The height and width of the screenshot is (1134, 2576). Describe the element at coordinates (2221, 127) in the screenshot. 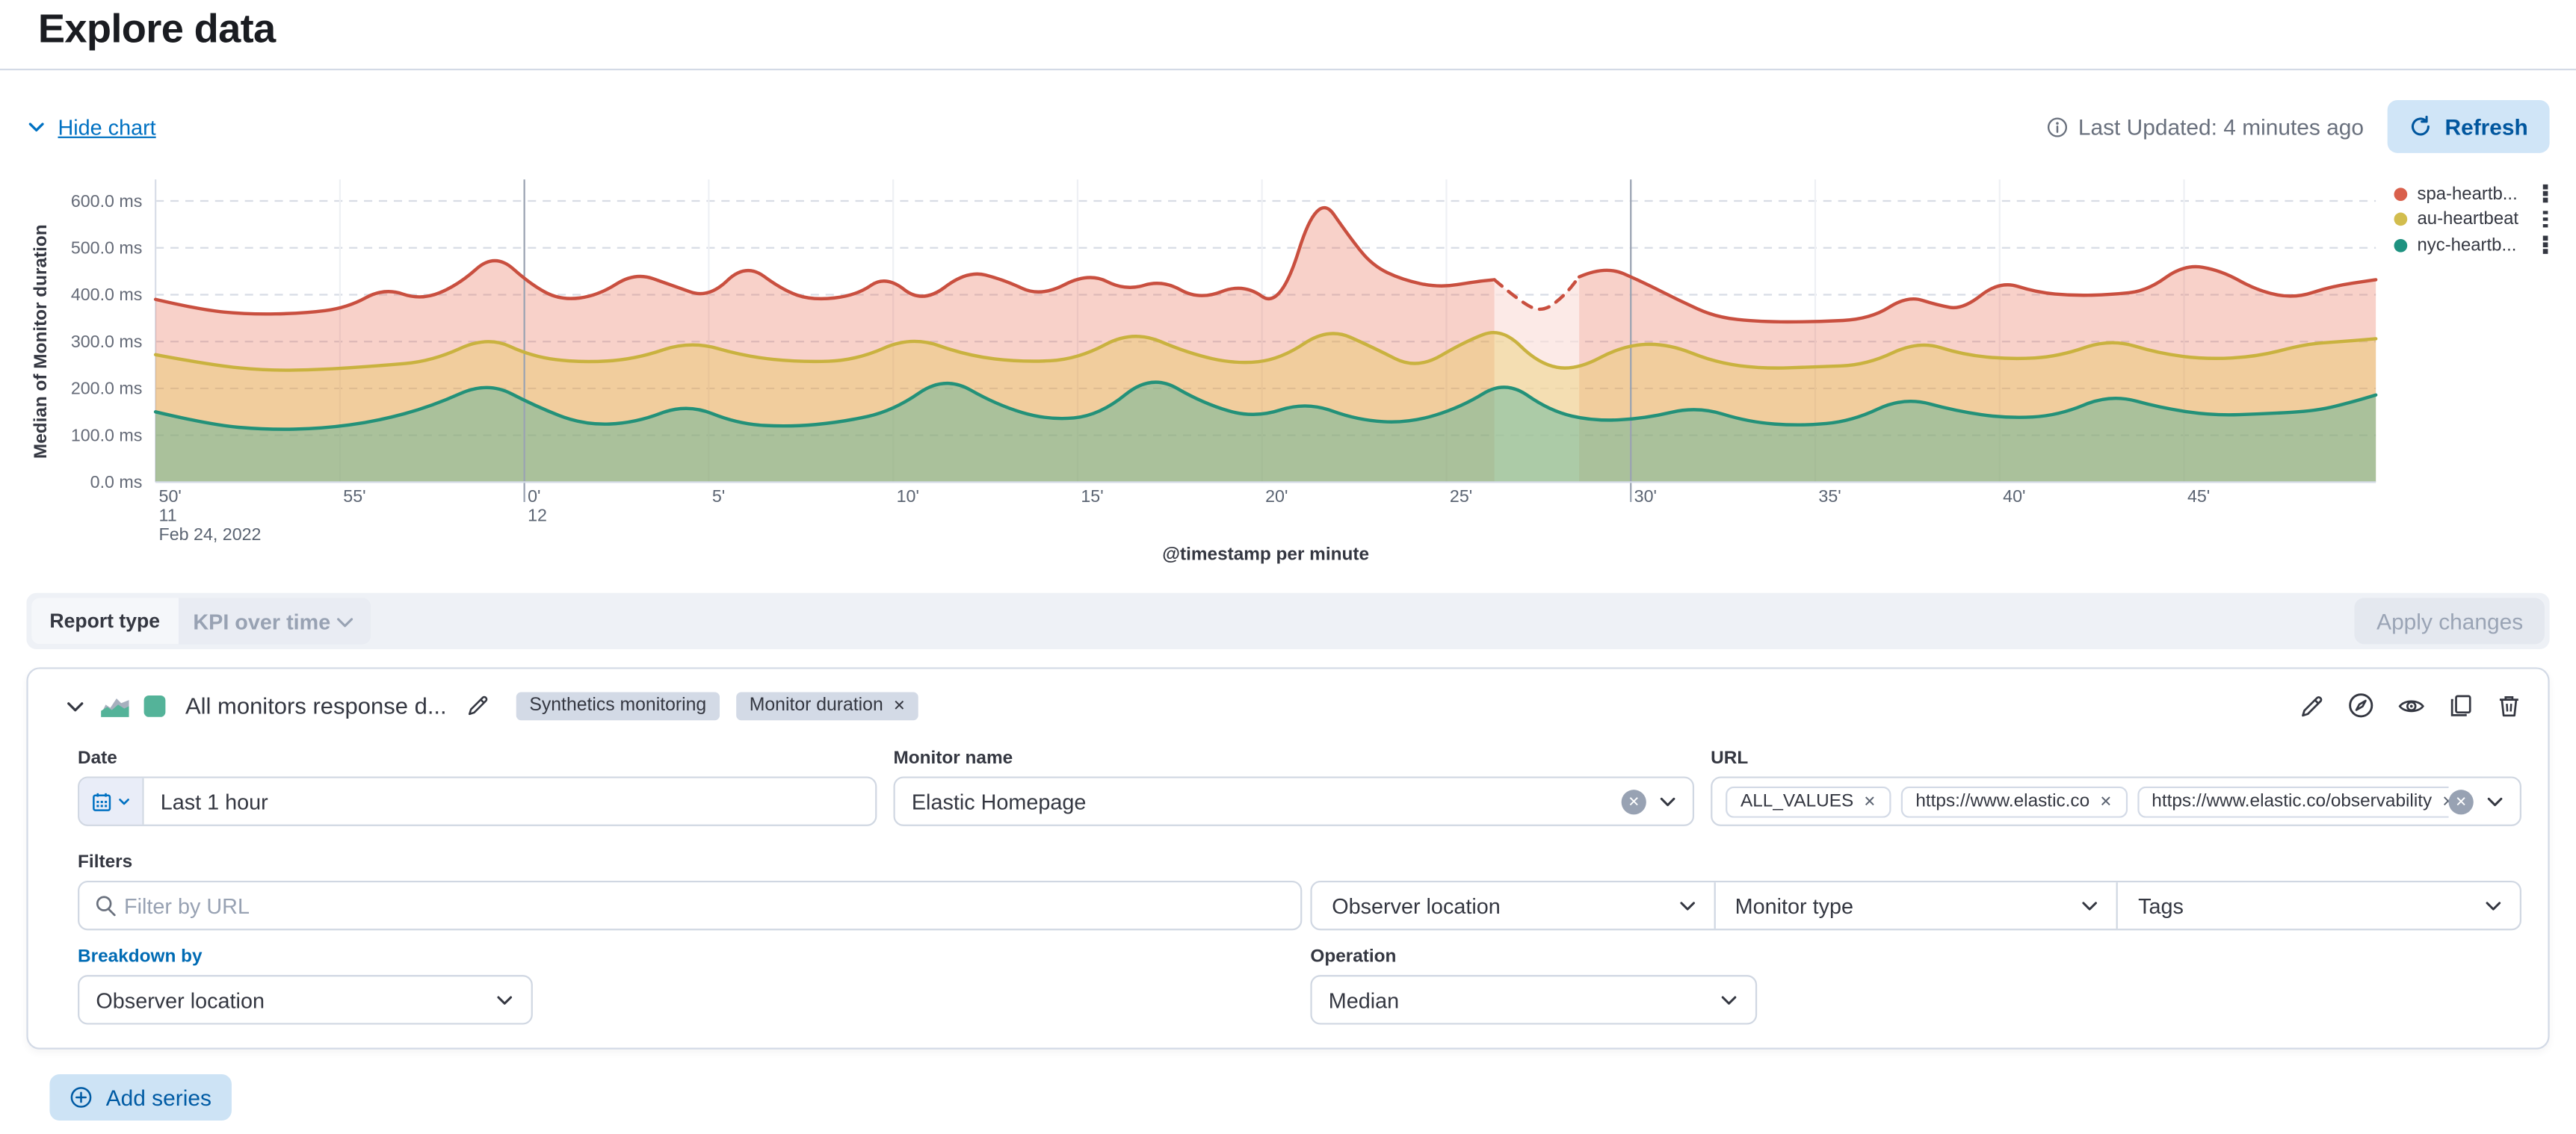

I see `last-updated-text: Last Updated: 4 minutes ago` at that location.